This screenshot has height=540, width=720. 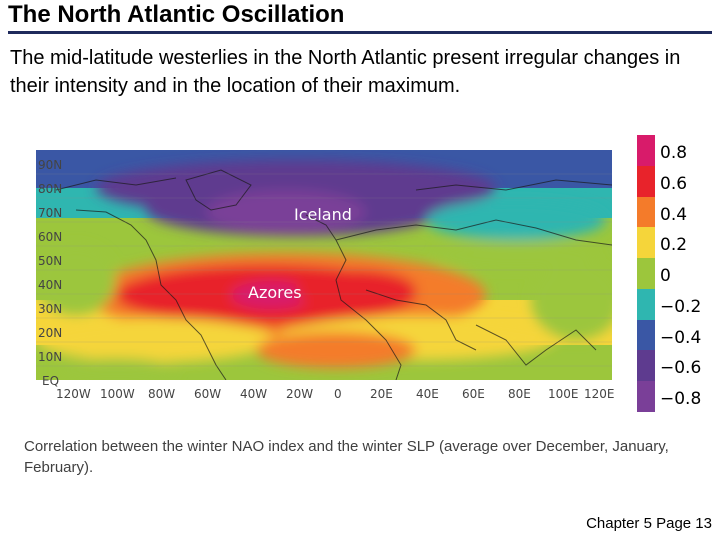 I want to click on lat-label: 30N, so click(x=50, y=309).